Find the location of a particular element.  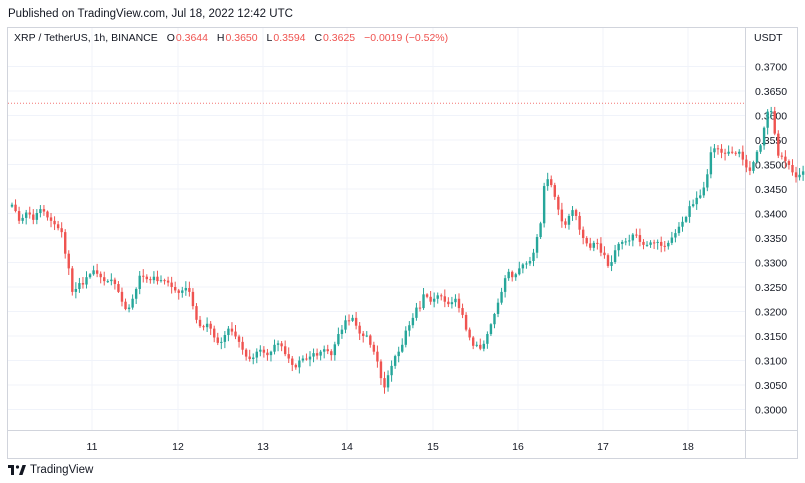

high-label: H is located at coordinates (220, 38).